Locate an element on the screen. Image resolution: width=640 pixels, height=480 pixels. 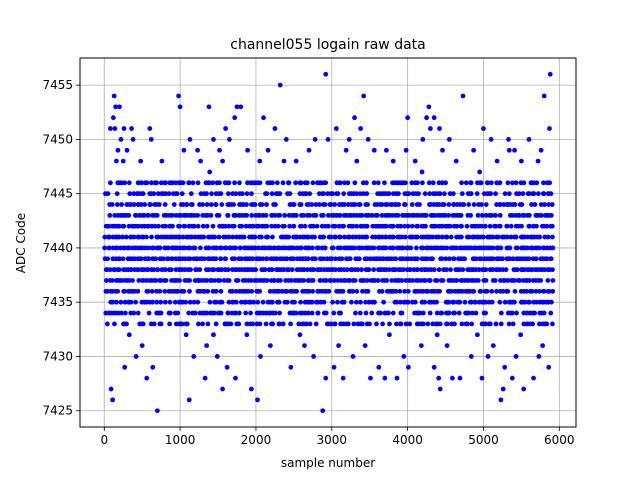
x-tick-label: 0 is located at coordinates (104, 440).